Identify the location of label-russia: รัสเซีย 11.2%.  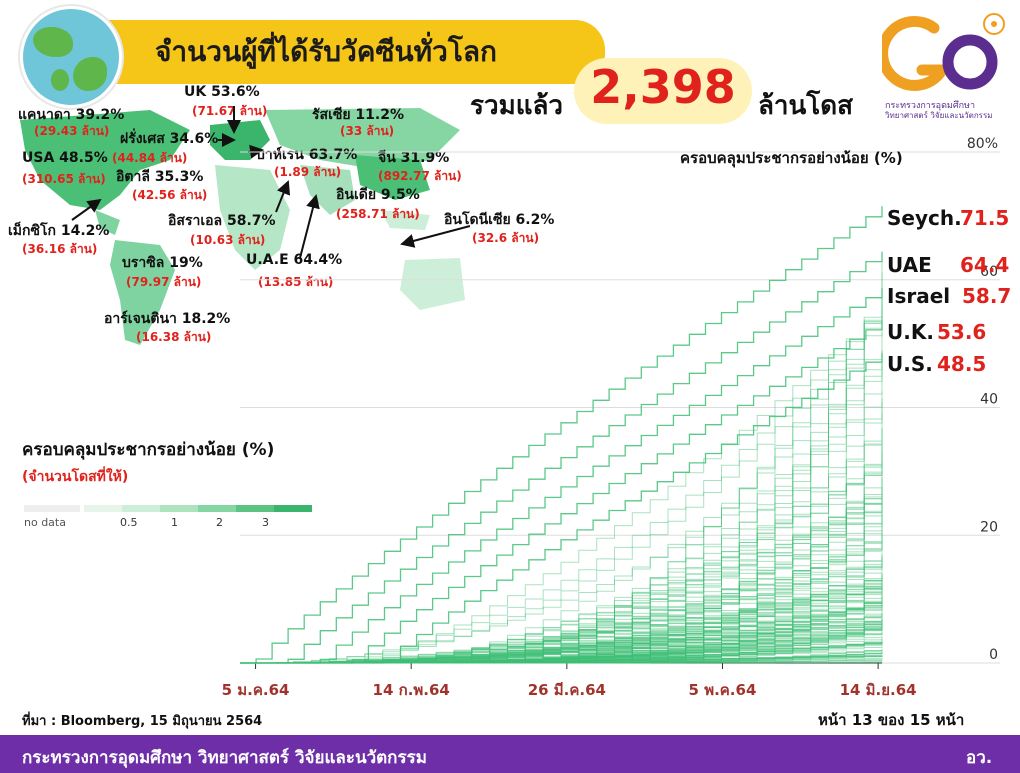
(358, 115).